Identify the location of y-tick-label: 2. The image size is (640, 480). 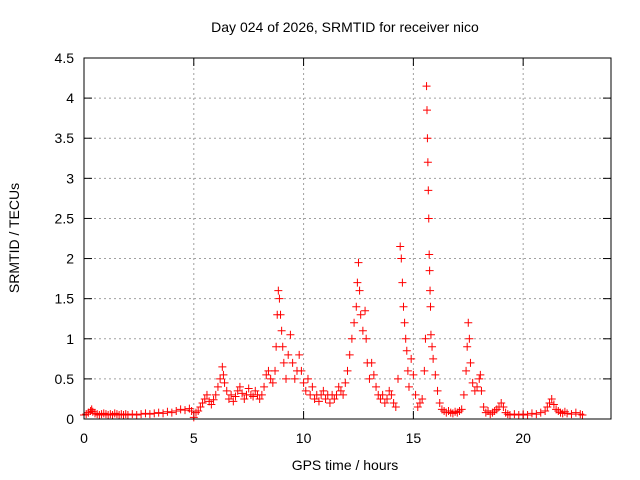
(70, 259).